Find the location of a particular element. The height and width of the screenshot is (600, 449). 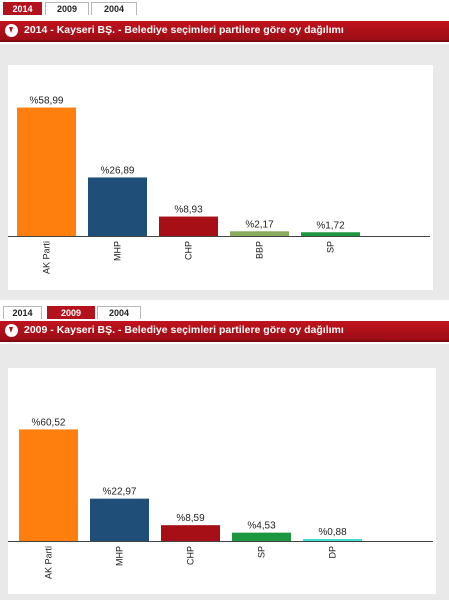

bar-value-label: %4,53 is located at coordinates (261, 526).